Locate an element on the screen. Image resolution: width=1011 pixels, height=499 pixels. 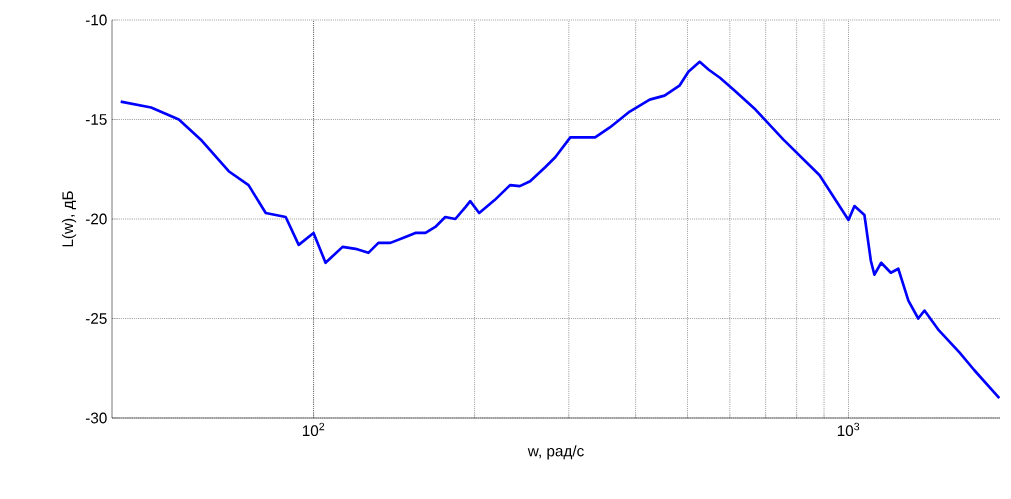
y-tick-label: -25 is located at coordinates (96, 318).